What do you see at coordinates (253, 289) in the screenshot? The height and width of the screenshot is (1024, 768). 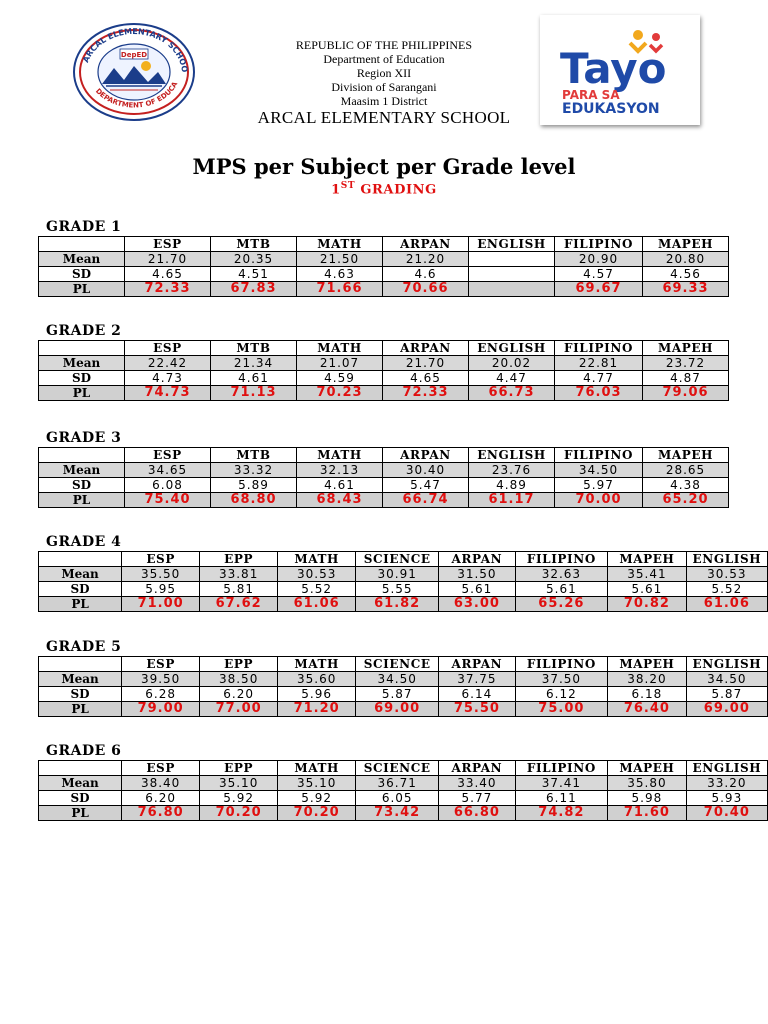 I see `pl-value: 67.83` at bounding box center [253, 289].